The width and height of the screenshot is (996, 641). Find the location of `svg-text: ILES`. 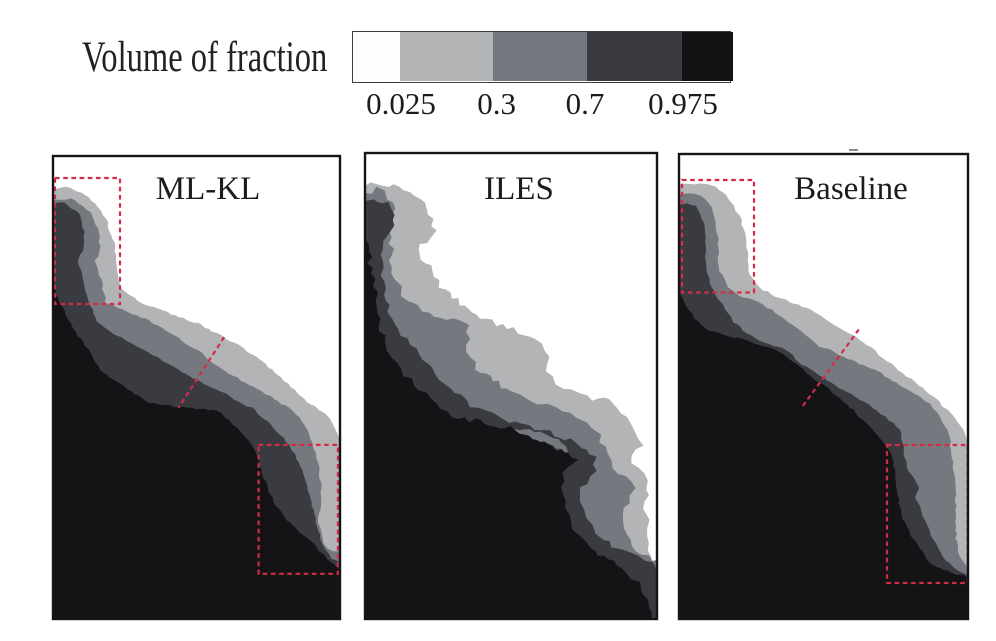

svg-text: ILES is located at coordinates (519, 189).